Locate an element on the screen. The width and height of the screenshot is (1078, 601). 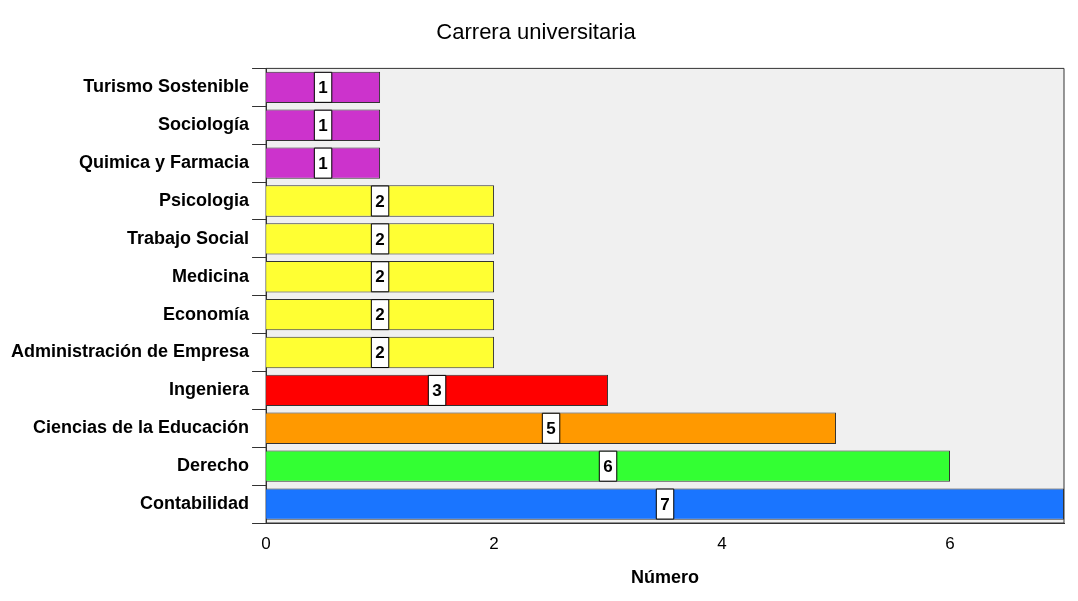
y-tick-label: Sociología is located at coordinates (204, 124).